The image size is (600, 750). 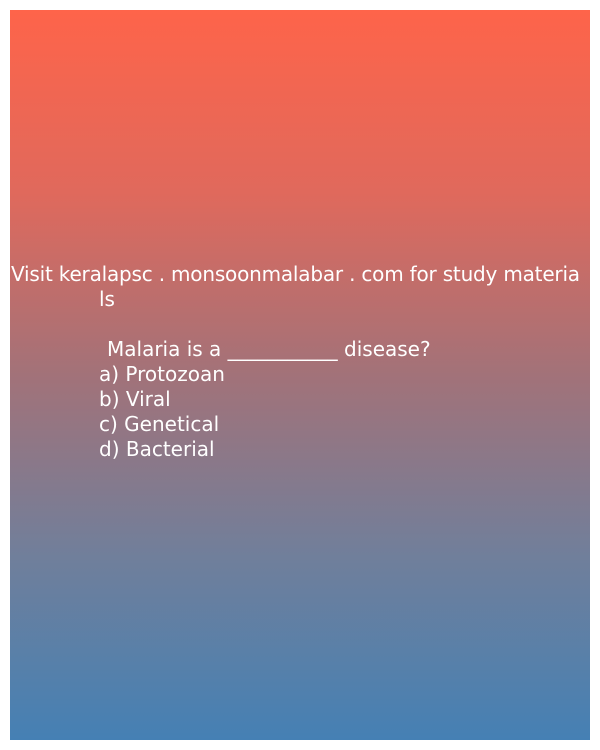 What do you see at coordinates (135, 399) in the screenshot?
I see `option-b: b) Viral` at bounding box center [135, 399].